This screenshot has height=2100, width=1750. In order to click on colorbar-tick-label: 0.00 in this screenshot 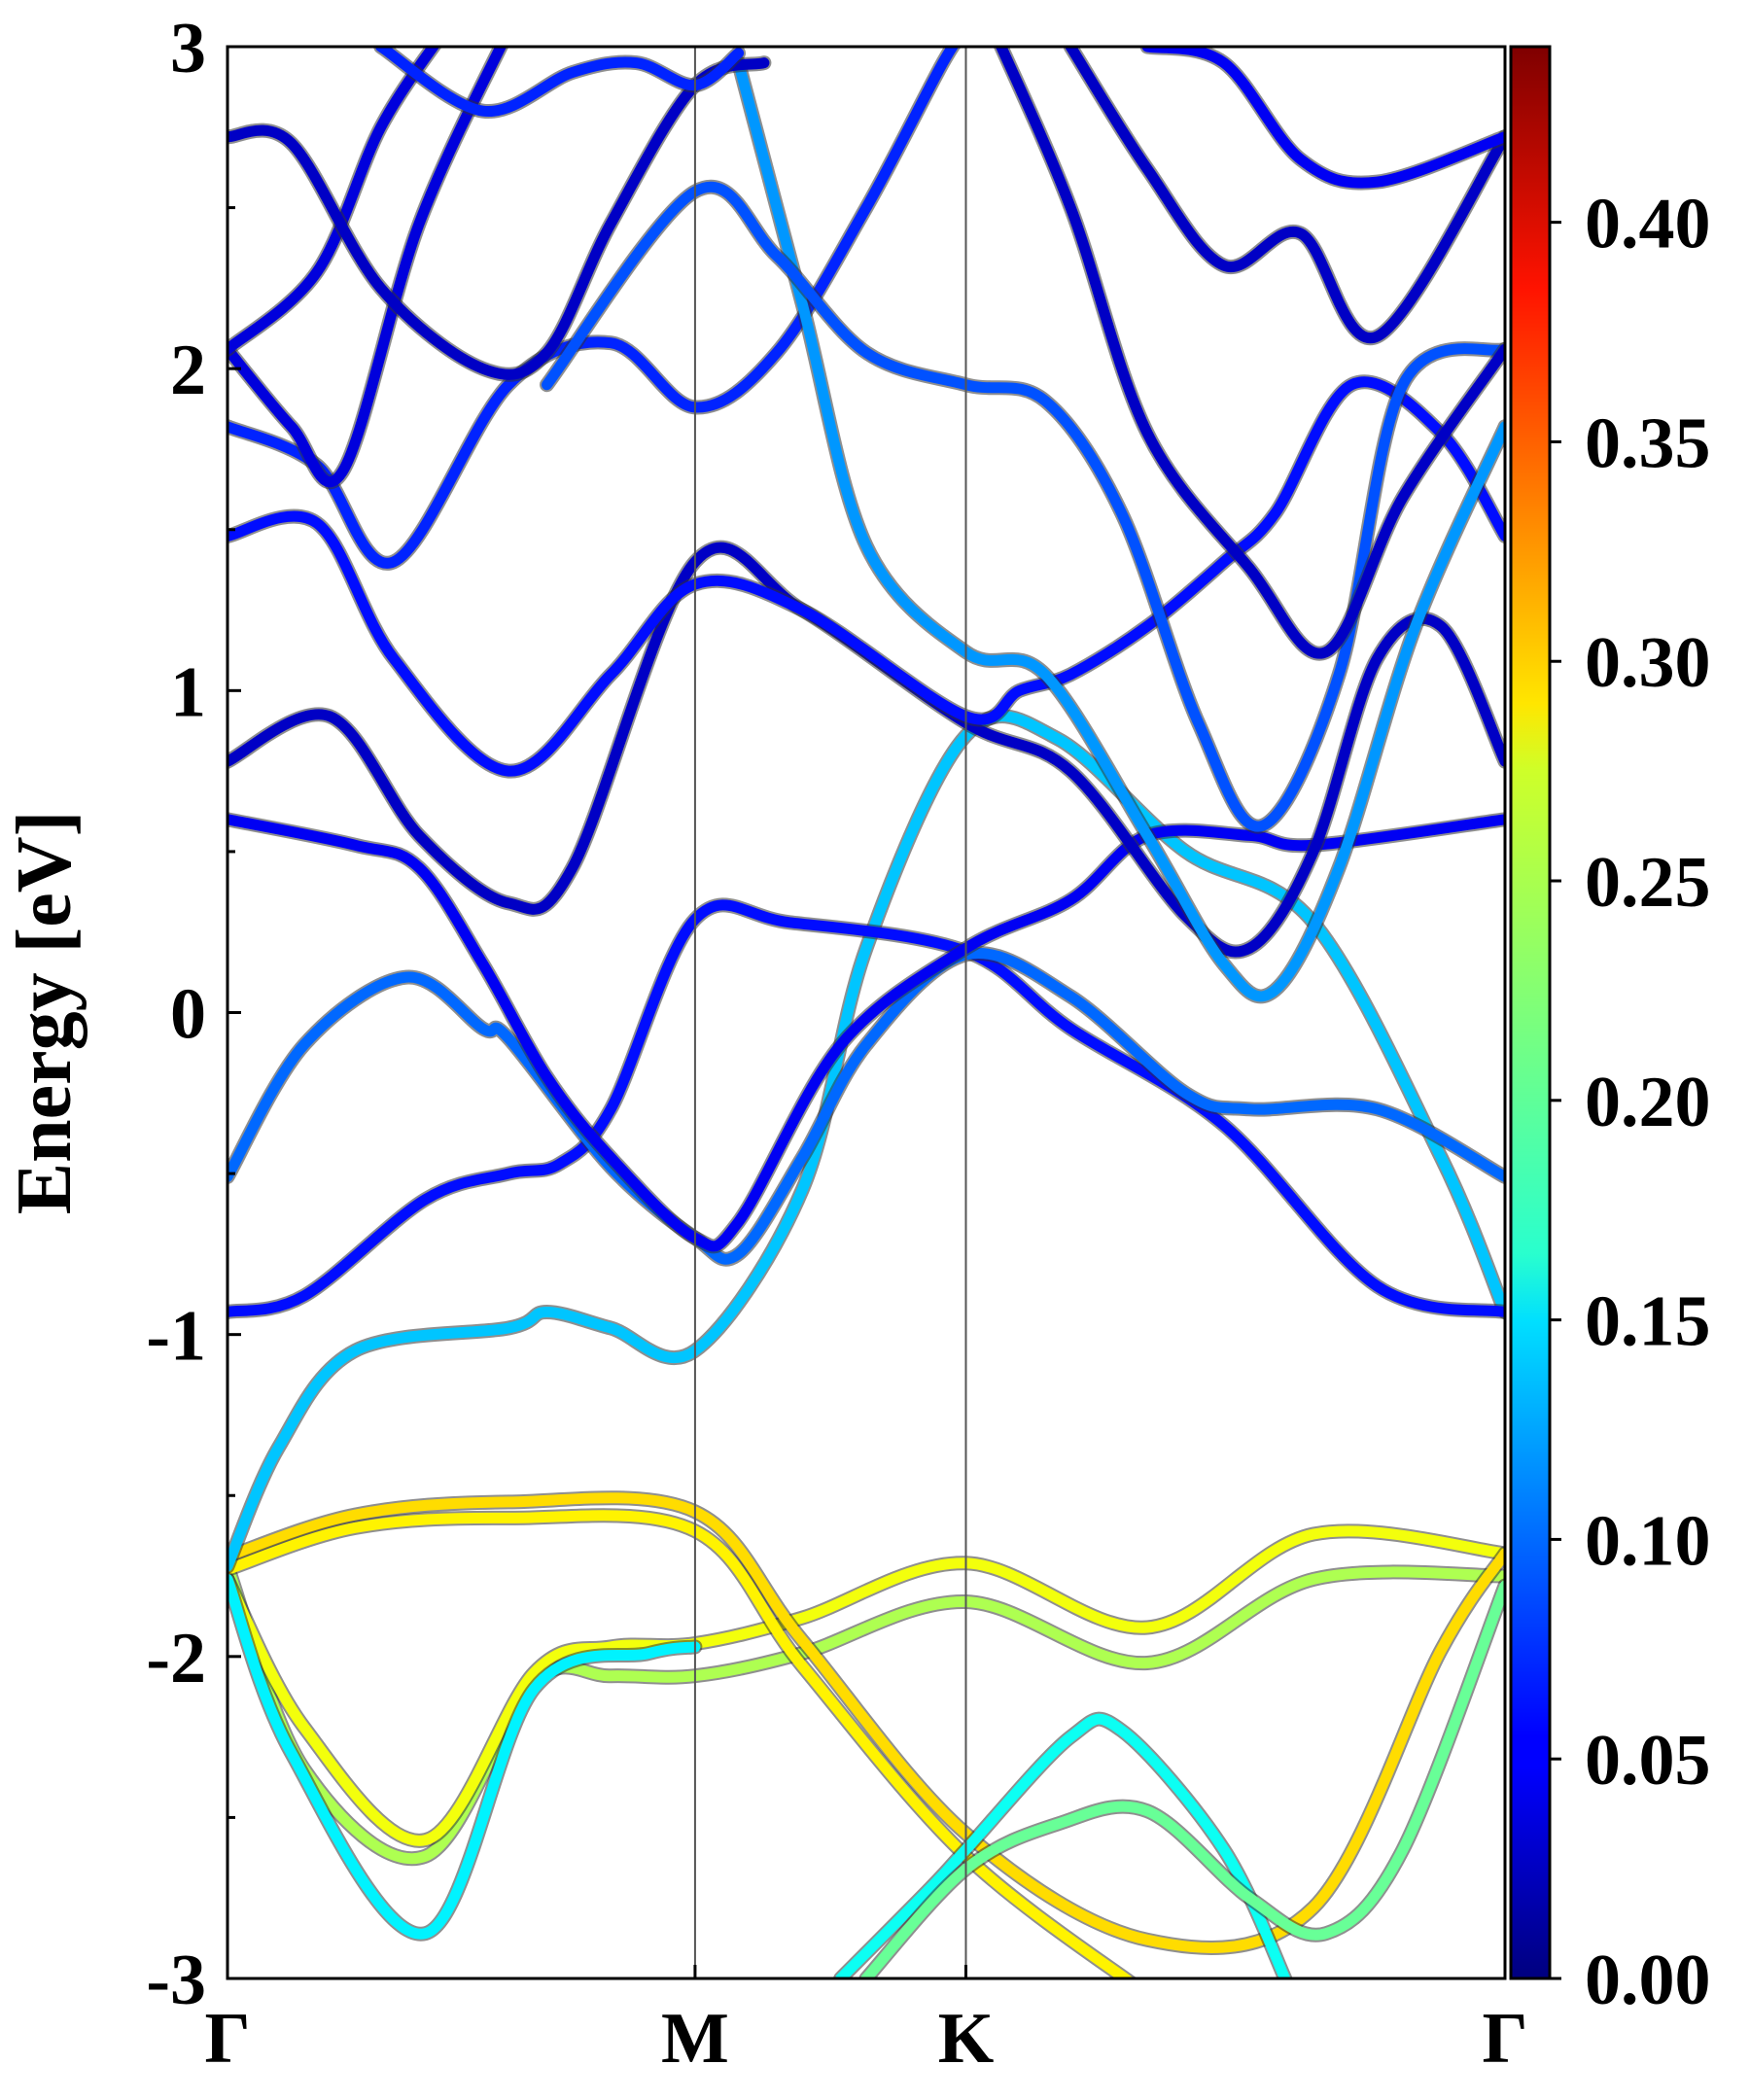, I will do `click(1648, 1980)`.